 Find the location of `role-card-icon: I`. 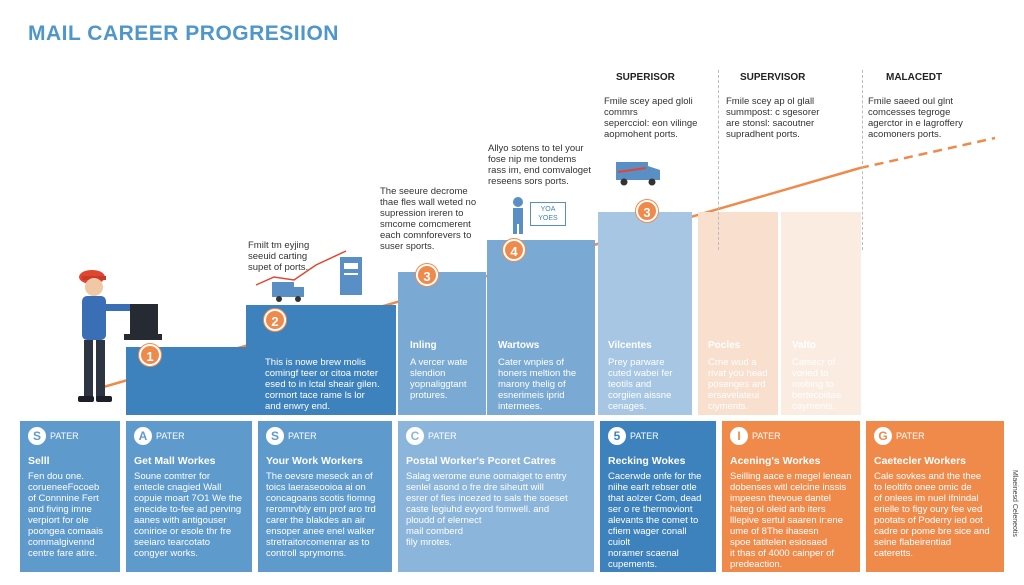

role-card-icon: I is located at coordinates (739, 436).